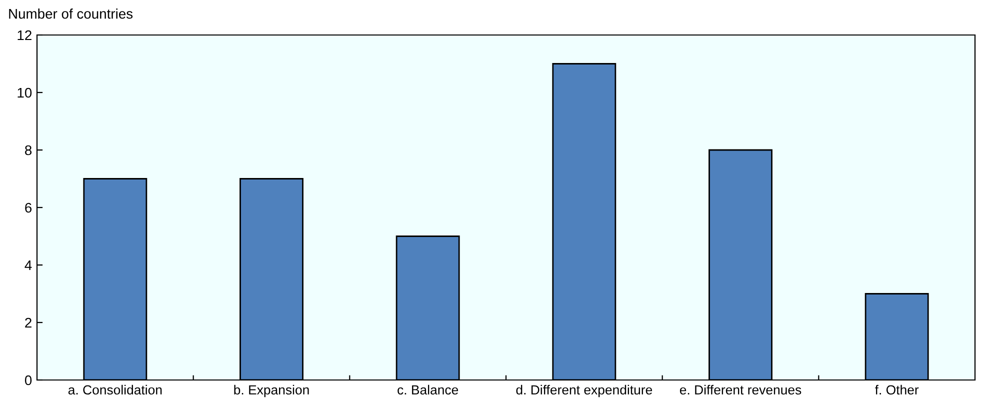  What do you see at coordinates (28, 150) in the screenshot?
I see `y-tick-label: 8` at bounding box center [28, 150].